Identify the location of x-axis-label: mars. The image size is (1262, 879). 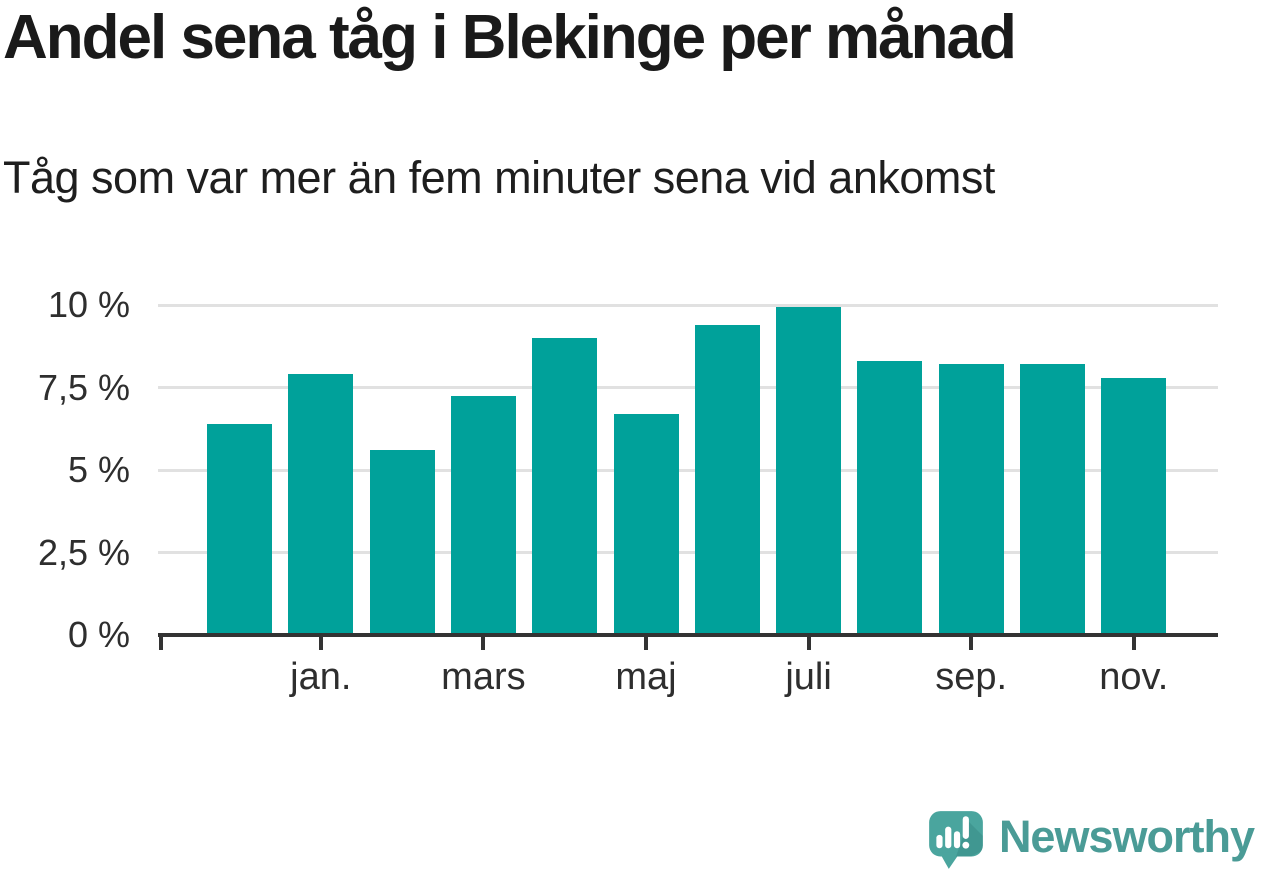
(483, 677).